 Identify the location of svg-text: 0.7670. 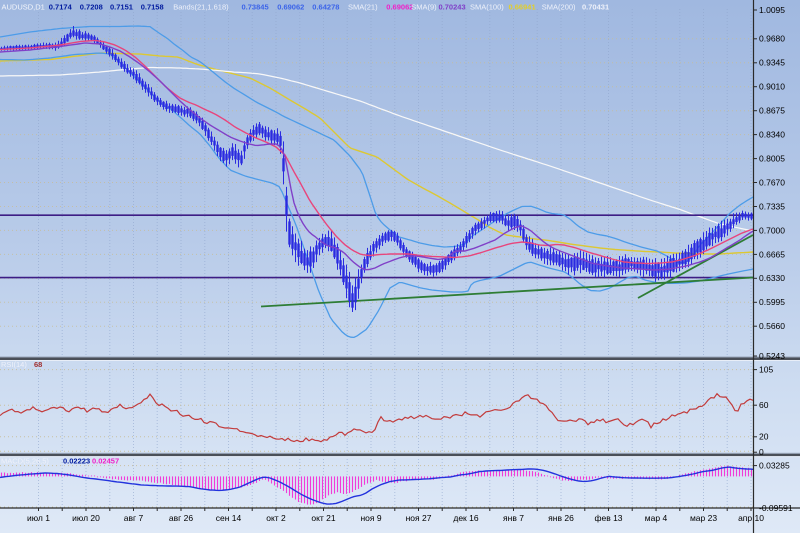
(772, 182).